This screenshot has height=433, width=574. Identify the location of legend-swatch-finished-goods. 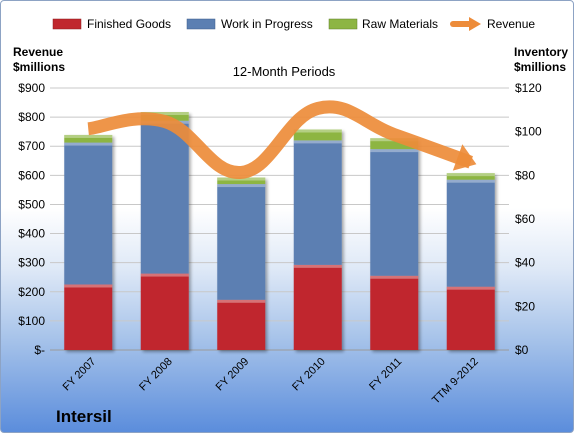
(67, 24).